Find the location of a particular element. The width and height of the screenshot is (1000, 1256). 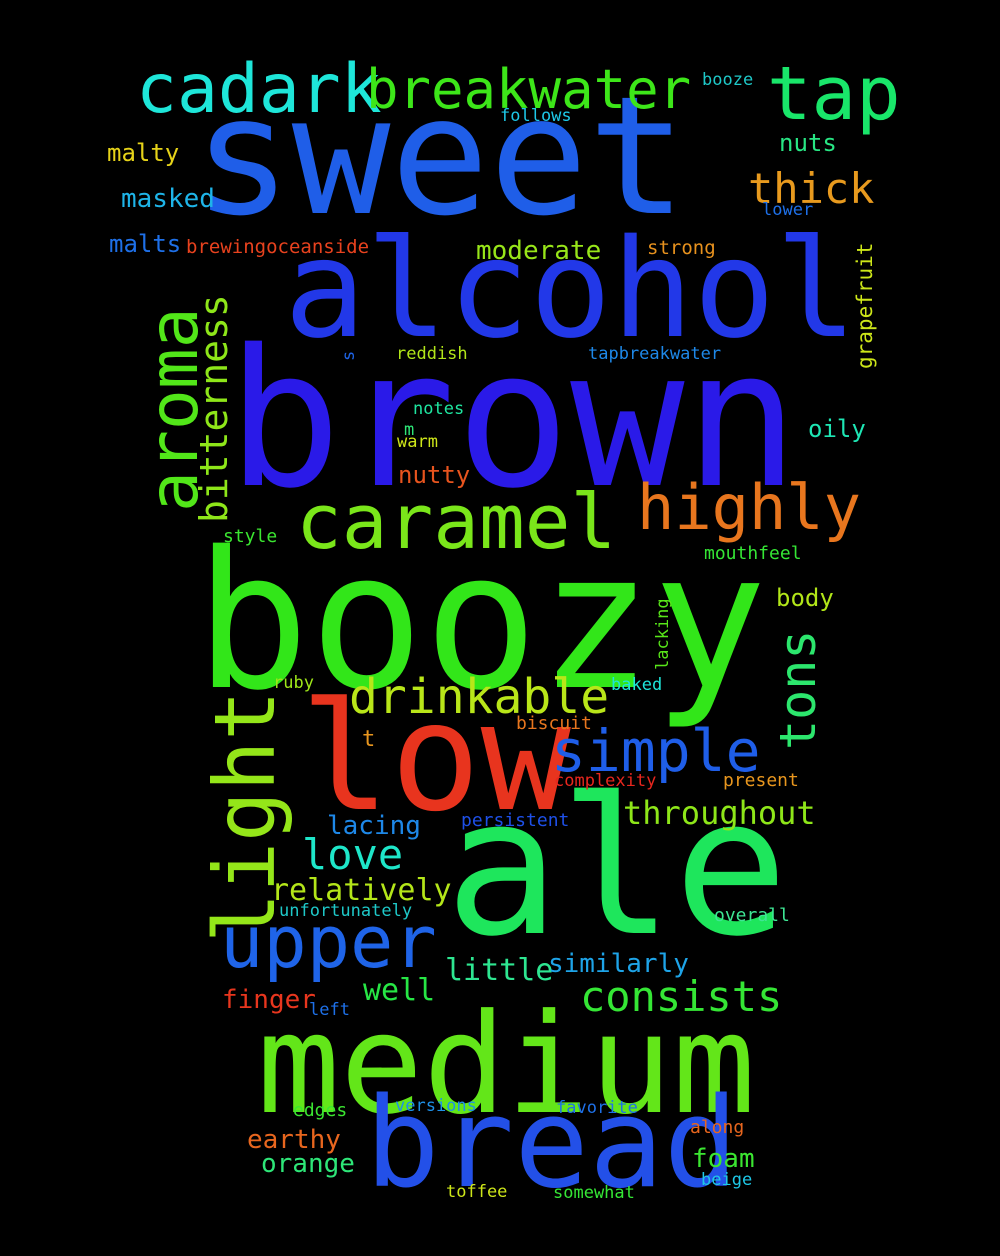

word-foam: foam is located at coordinates (723, 1159).